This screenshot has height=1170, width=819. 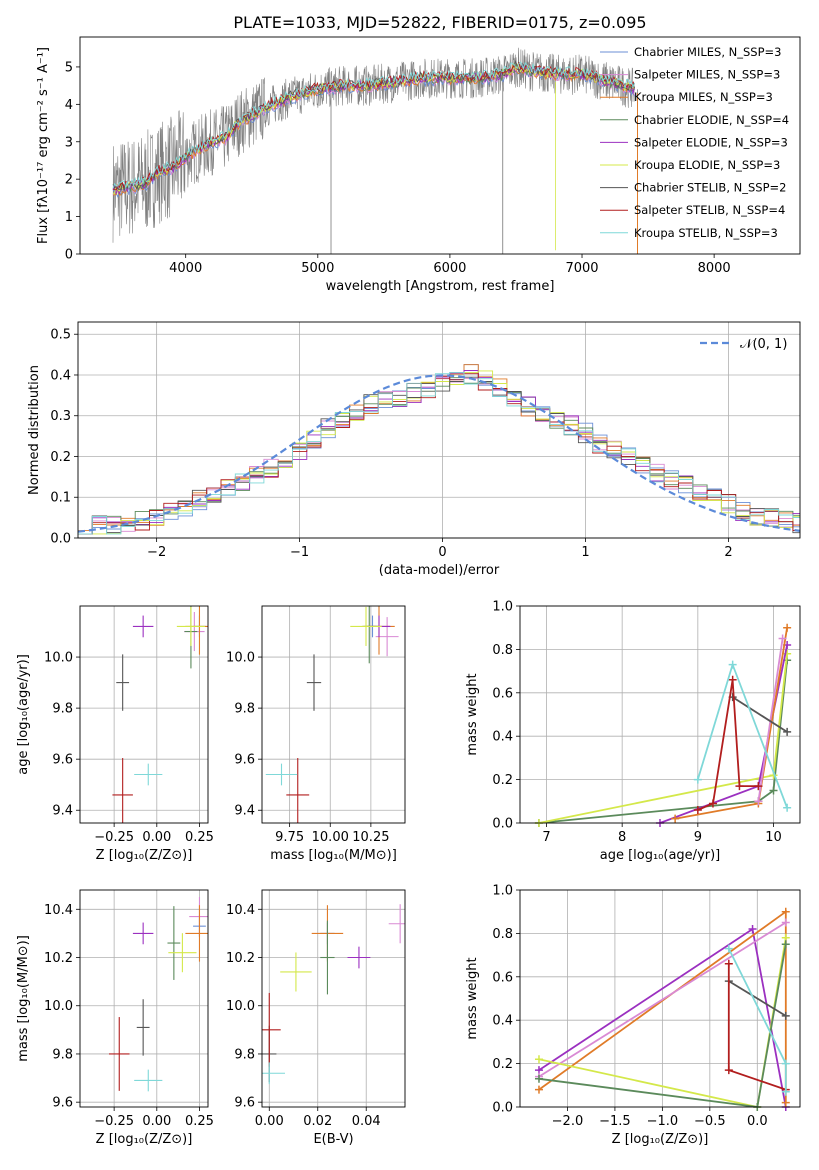 What do you see at coordinates (58, 910) in the screenshot?
I see `y-tick-label: 10.4` at bounding box center [58, 910].